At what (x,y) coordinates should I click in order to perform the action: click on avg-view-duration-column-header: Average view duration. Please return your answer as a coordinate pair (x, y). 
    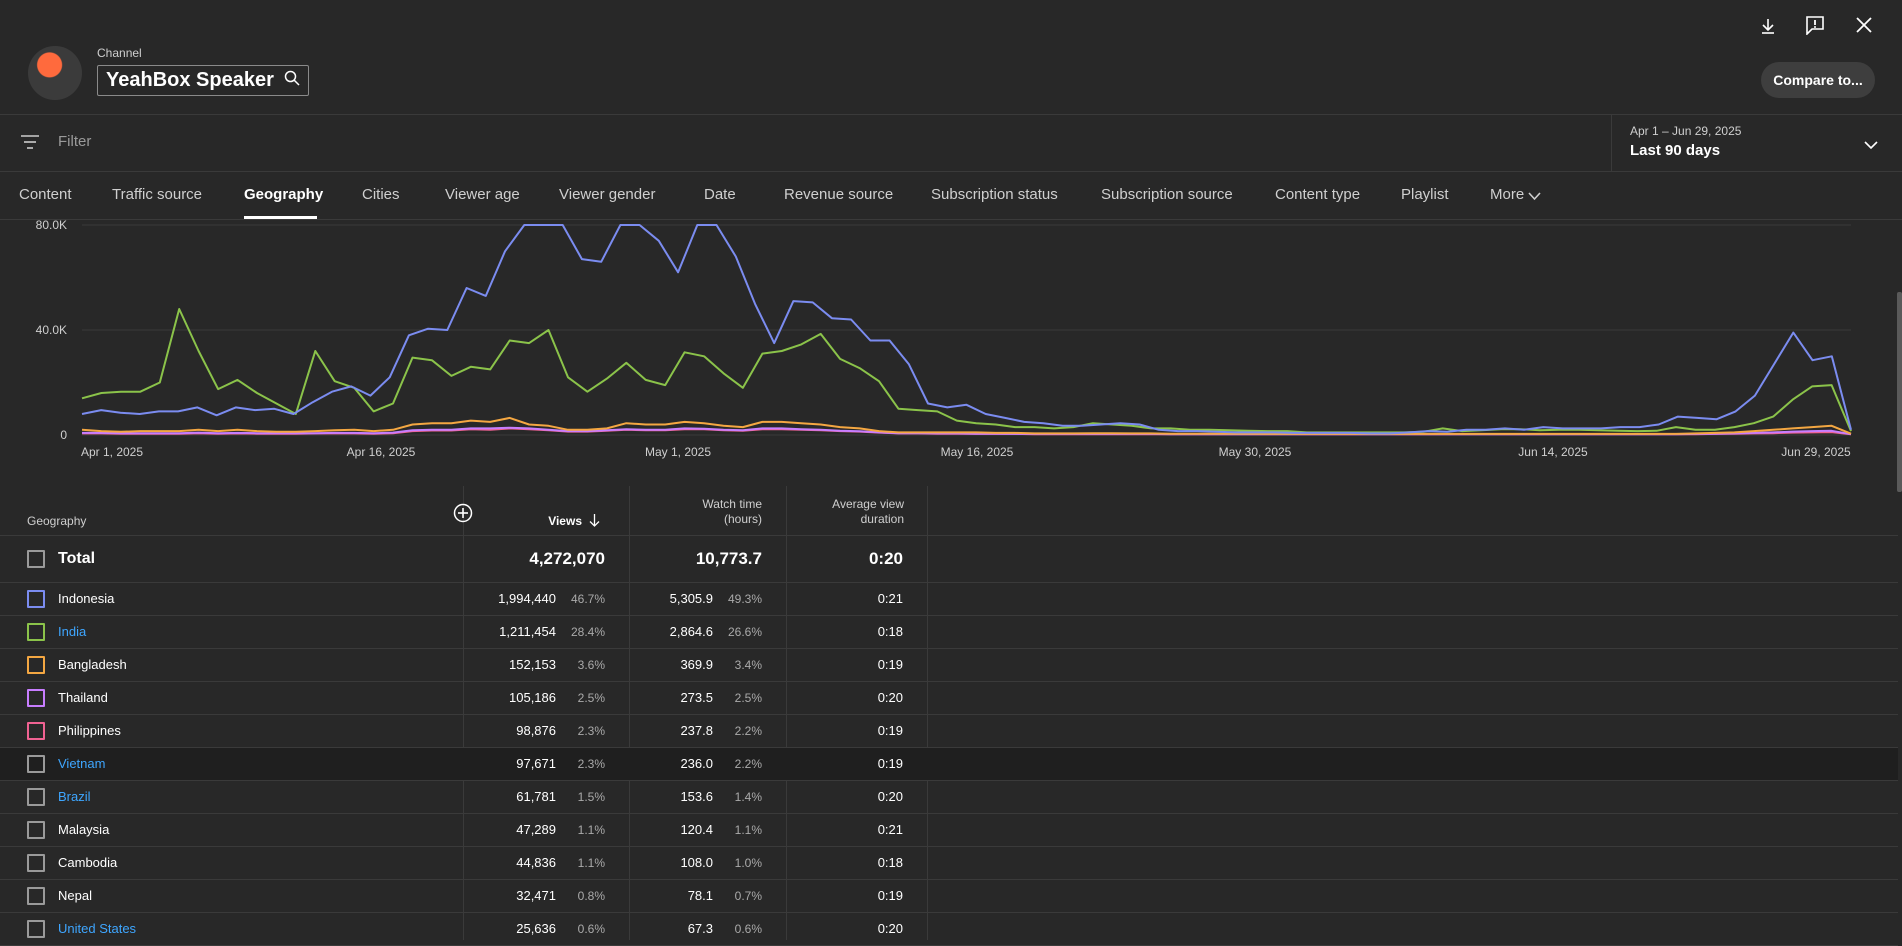
    Looking at the image, I should click on (850, 512).